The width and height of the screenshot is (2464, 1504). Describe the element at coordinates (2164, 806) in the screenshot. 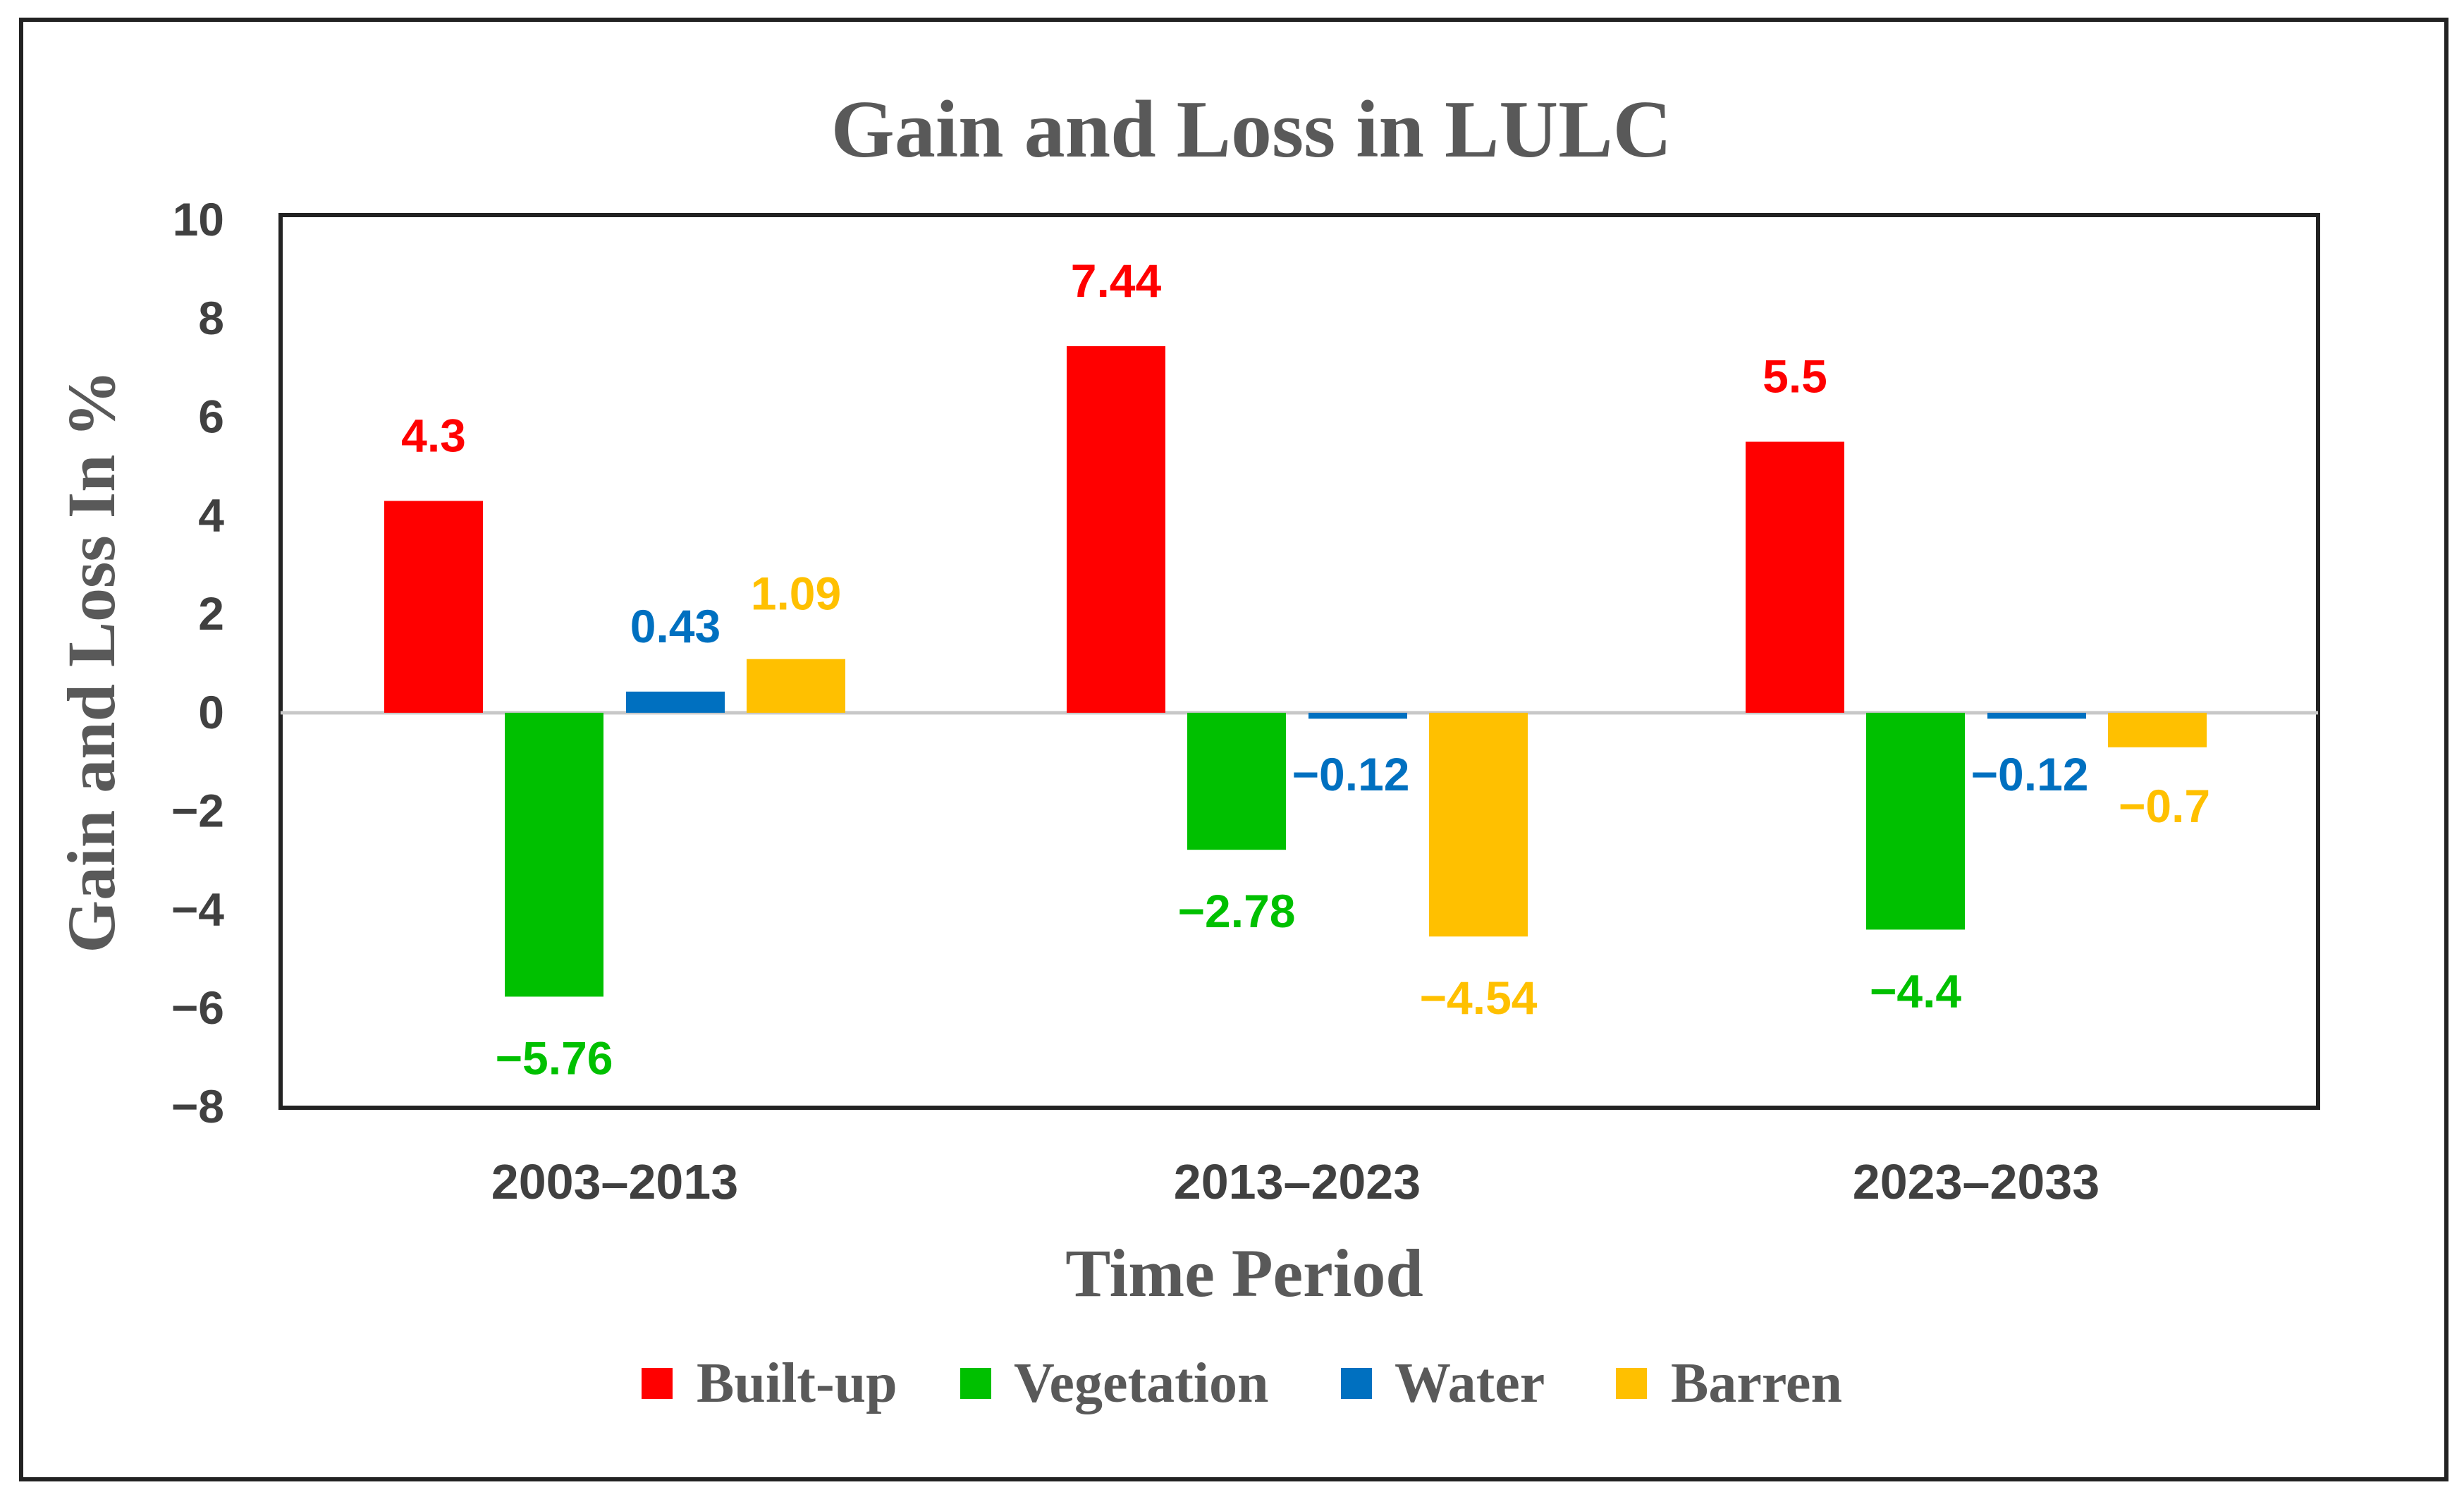

I see `data-label-barren-3: −0.7` at that location.